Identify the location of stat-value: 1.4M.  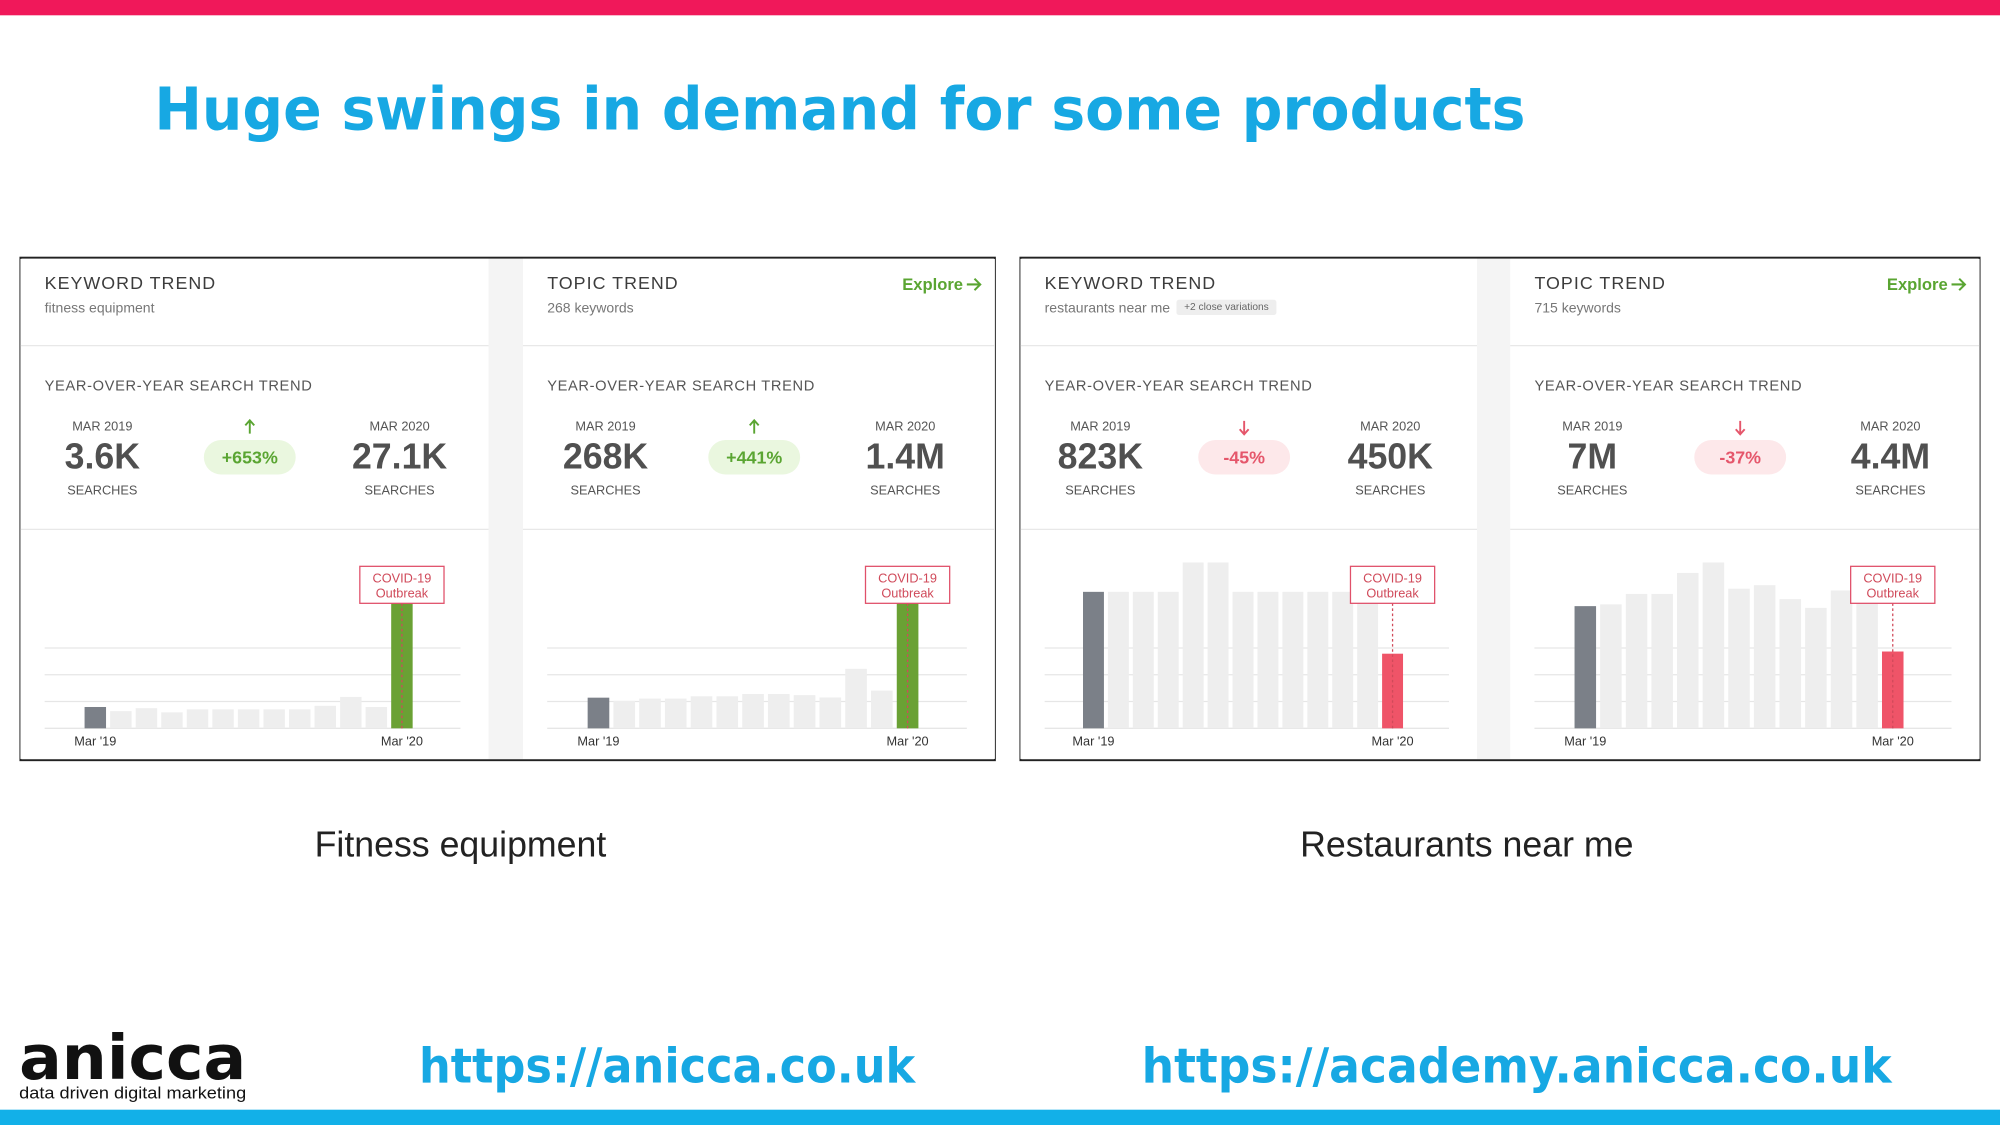
(905, 457).